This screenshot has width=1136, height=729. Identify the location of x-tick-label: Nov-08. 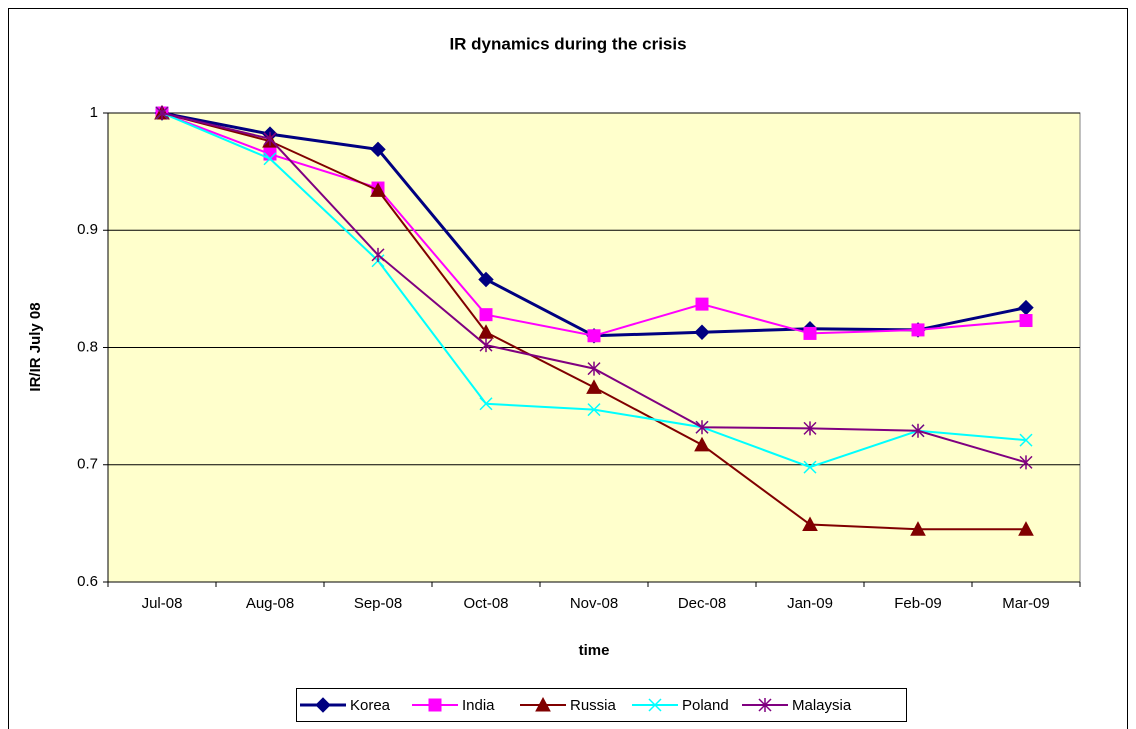
(594, 603).